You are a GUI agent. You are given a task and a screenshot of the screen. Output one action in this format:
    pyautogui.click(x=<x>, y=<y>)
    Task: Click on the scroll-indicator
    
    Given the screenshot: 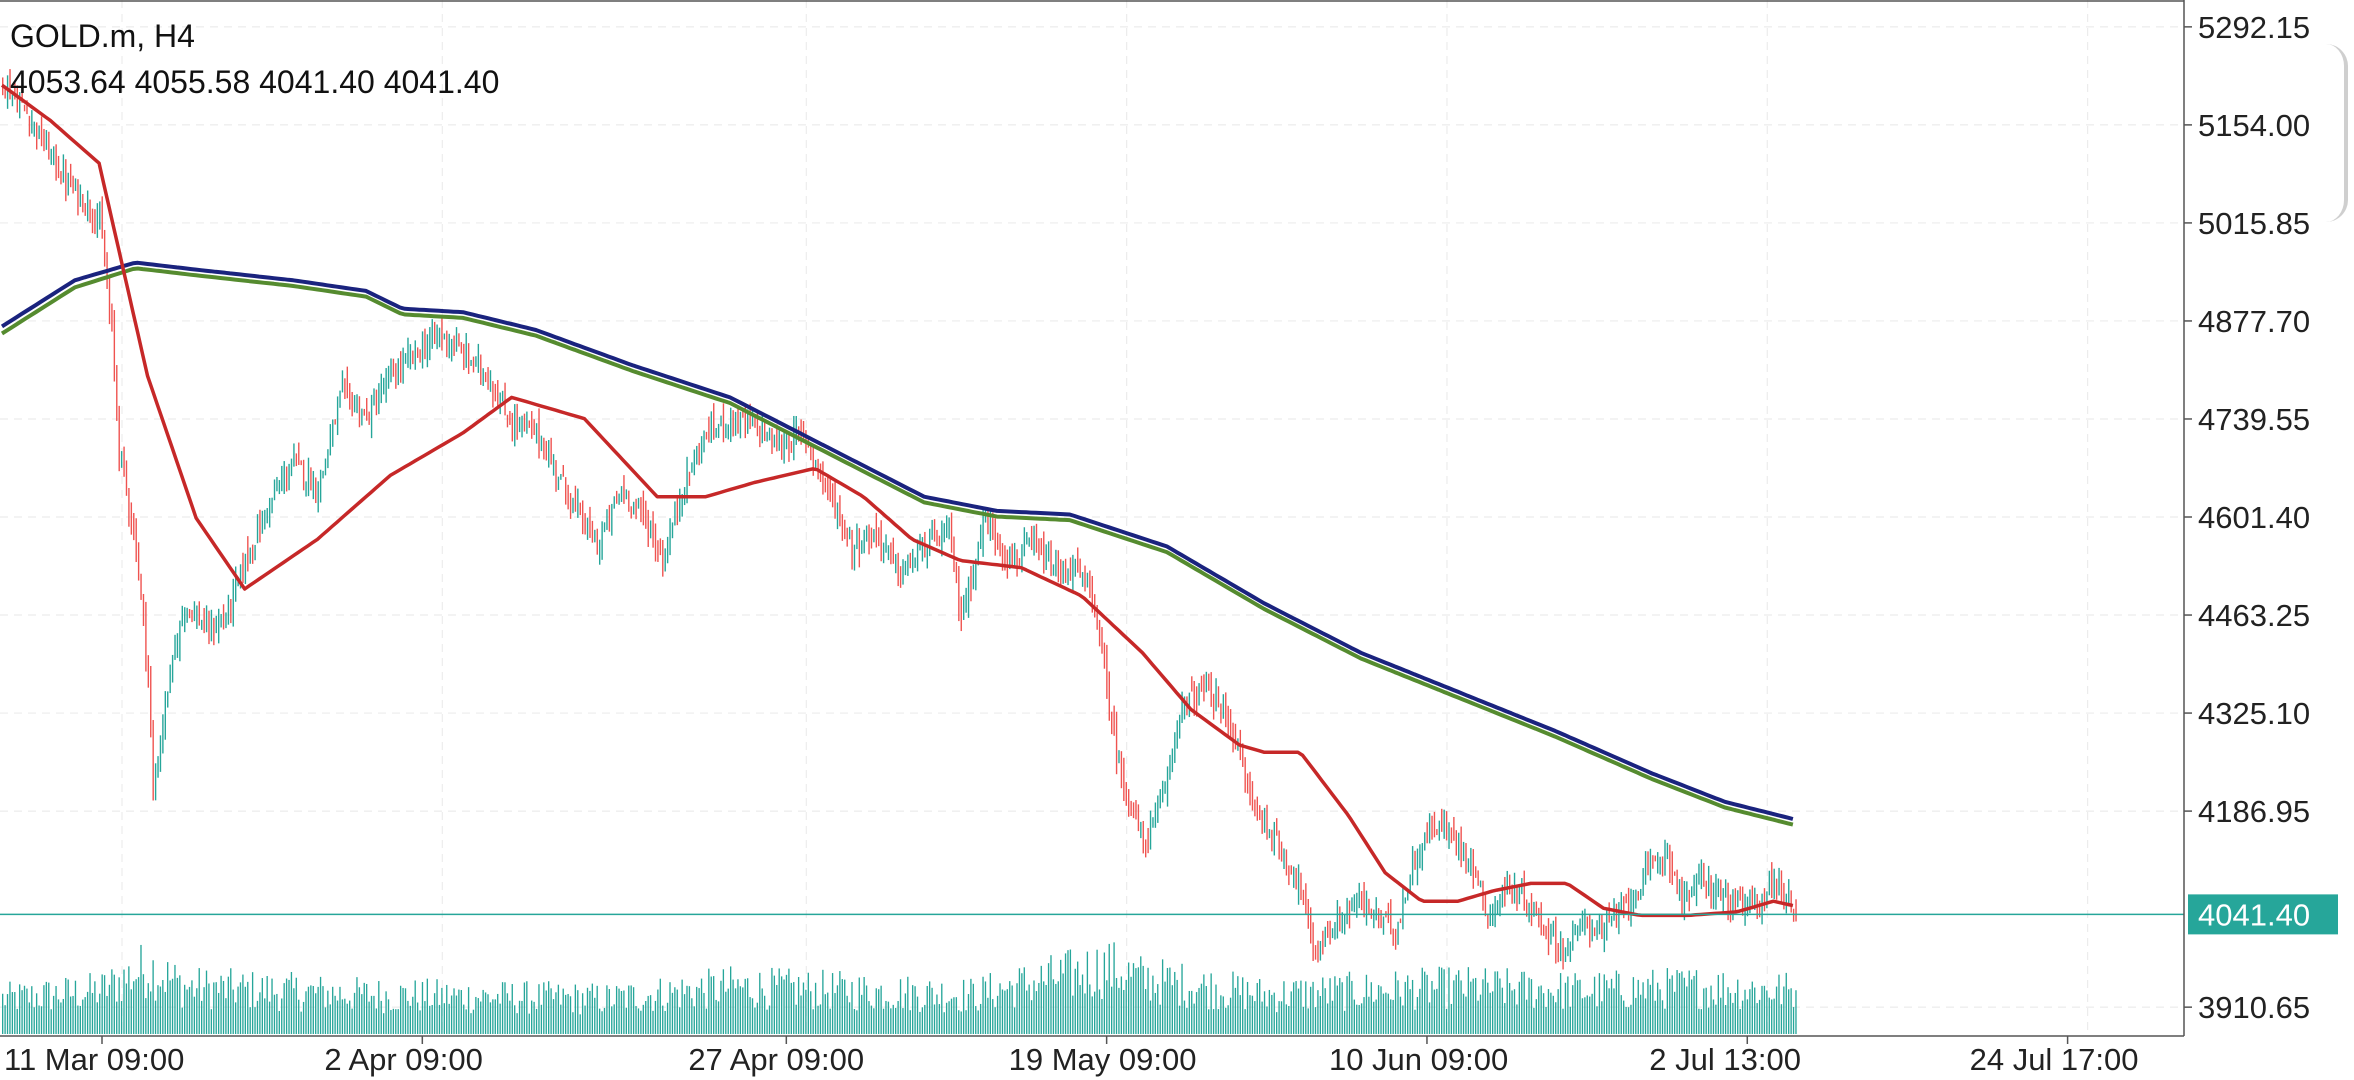 What is the action you would take?
    pyautogui.click(x=2337, y=133)
    